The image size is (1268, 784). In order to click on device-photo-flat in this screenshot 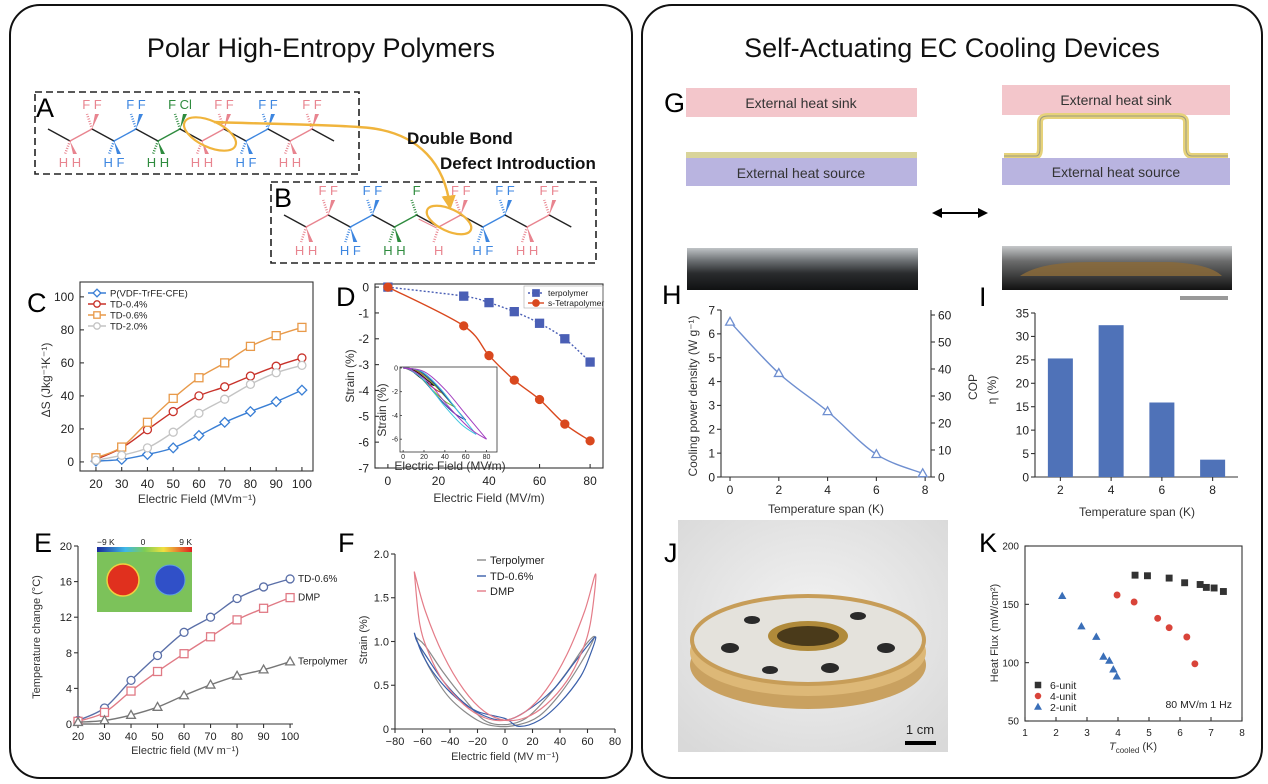, I will do `click(802, 269)`.